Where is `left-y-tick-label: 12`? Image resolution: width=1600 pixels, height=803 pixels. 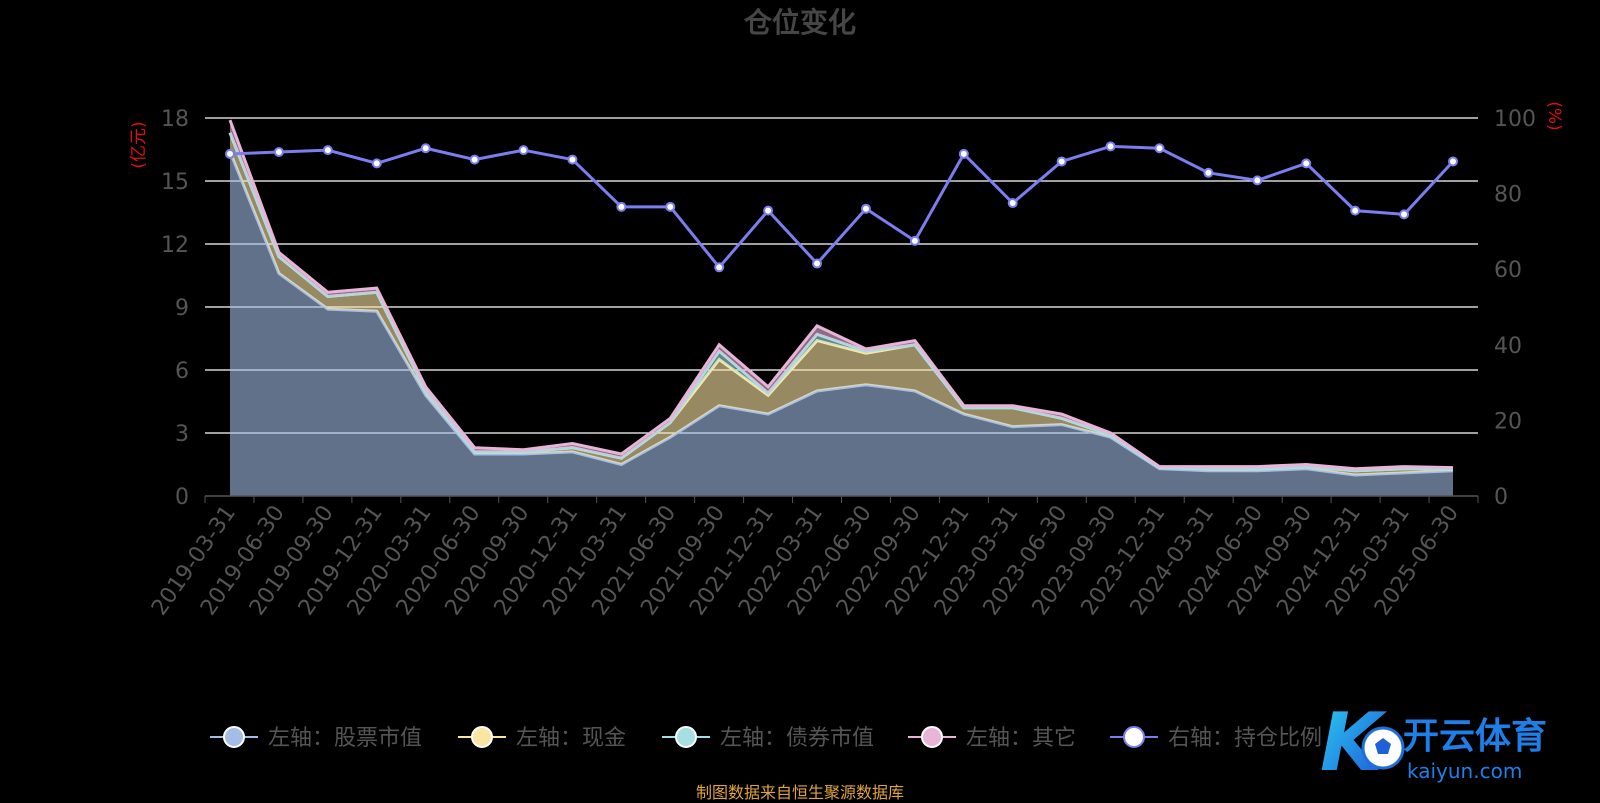 left-y-tick-label: 12 is located at coordinates (175, 245).